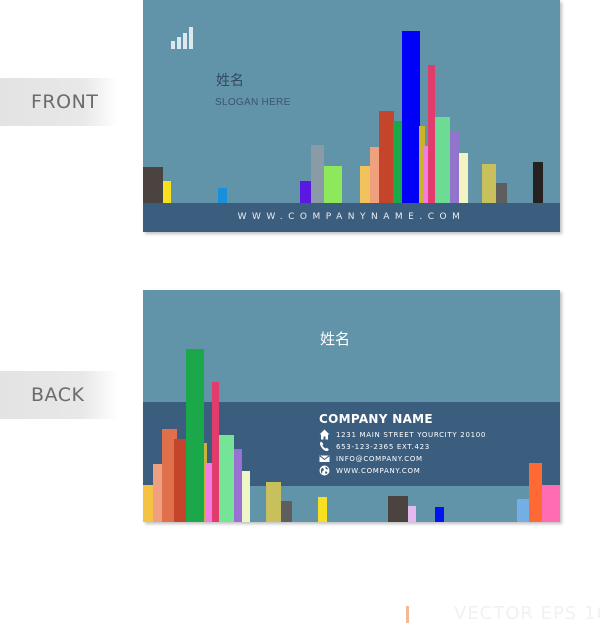  I want to click on home-icon, so click(324, 435).